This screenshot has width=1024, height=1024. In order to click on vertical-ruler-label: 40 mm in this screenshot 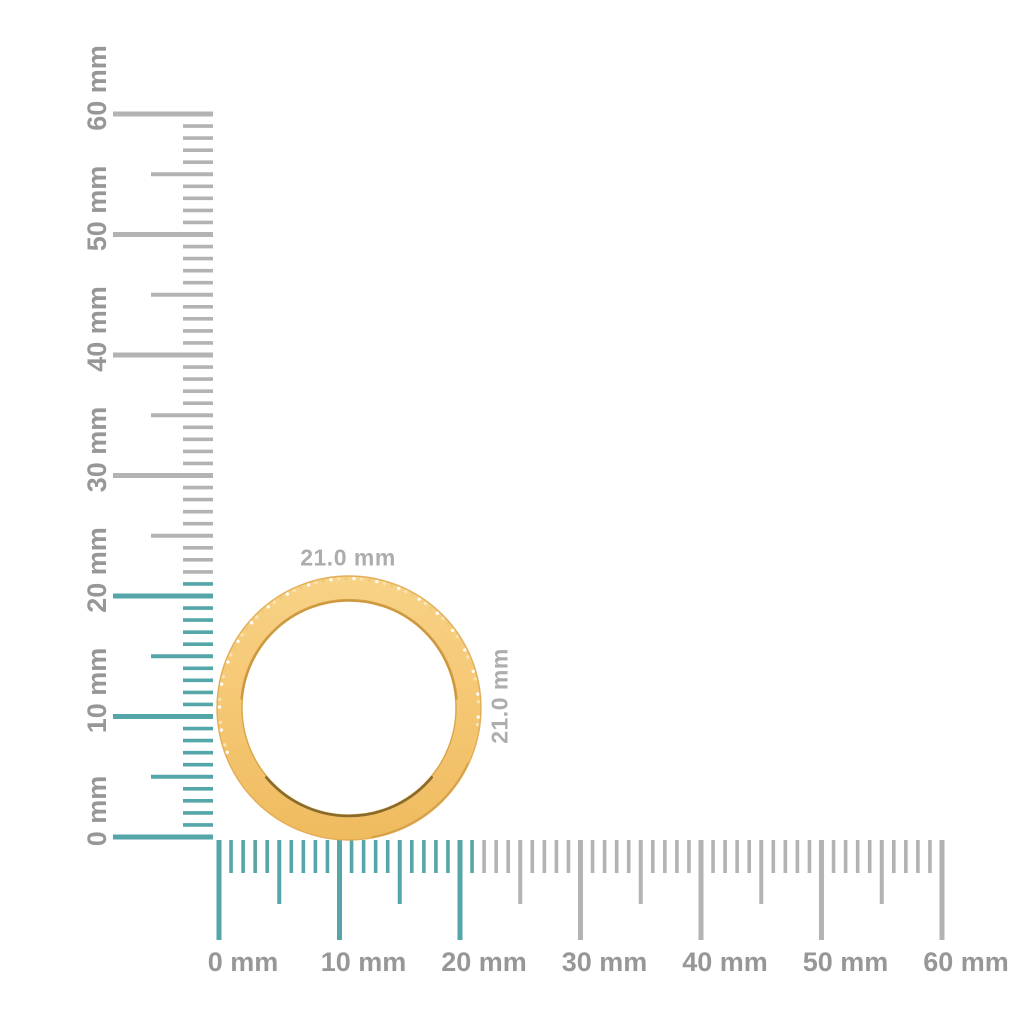, I will do `click(97, 329)`.